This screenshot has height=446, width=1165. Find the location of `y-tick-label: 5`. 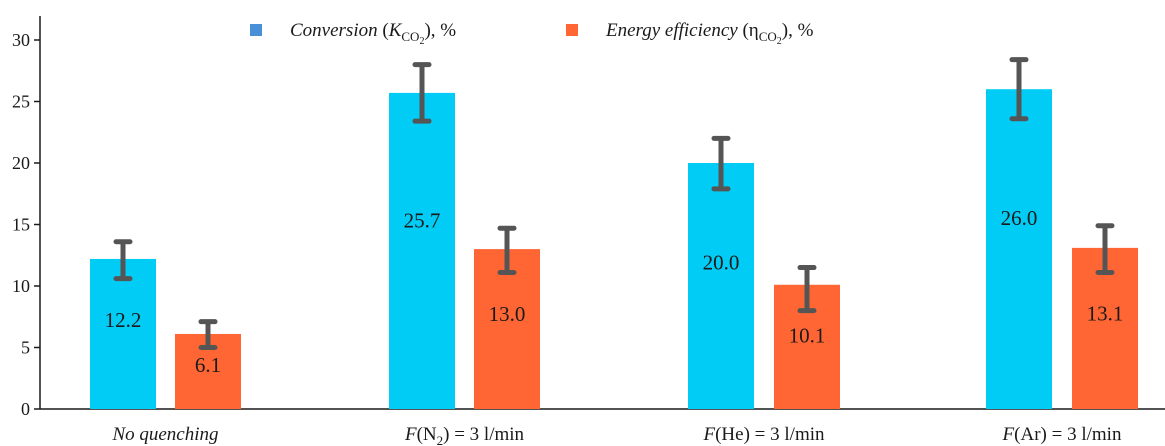

y-tick-label: 5 is located at coordinates (25, 348).